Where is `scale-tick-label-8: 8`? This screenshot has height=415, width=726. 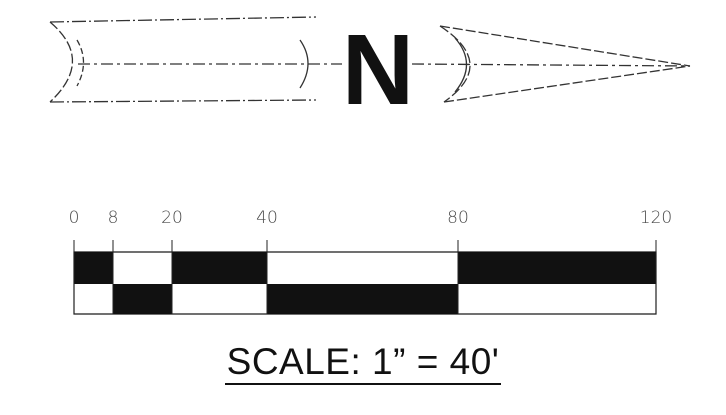
scale-tick-label-8: 8 is located at coordinates (113, 218).